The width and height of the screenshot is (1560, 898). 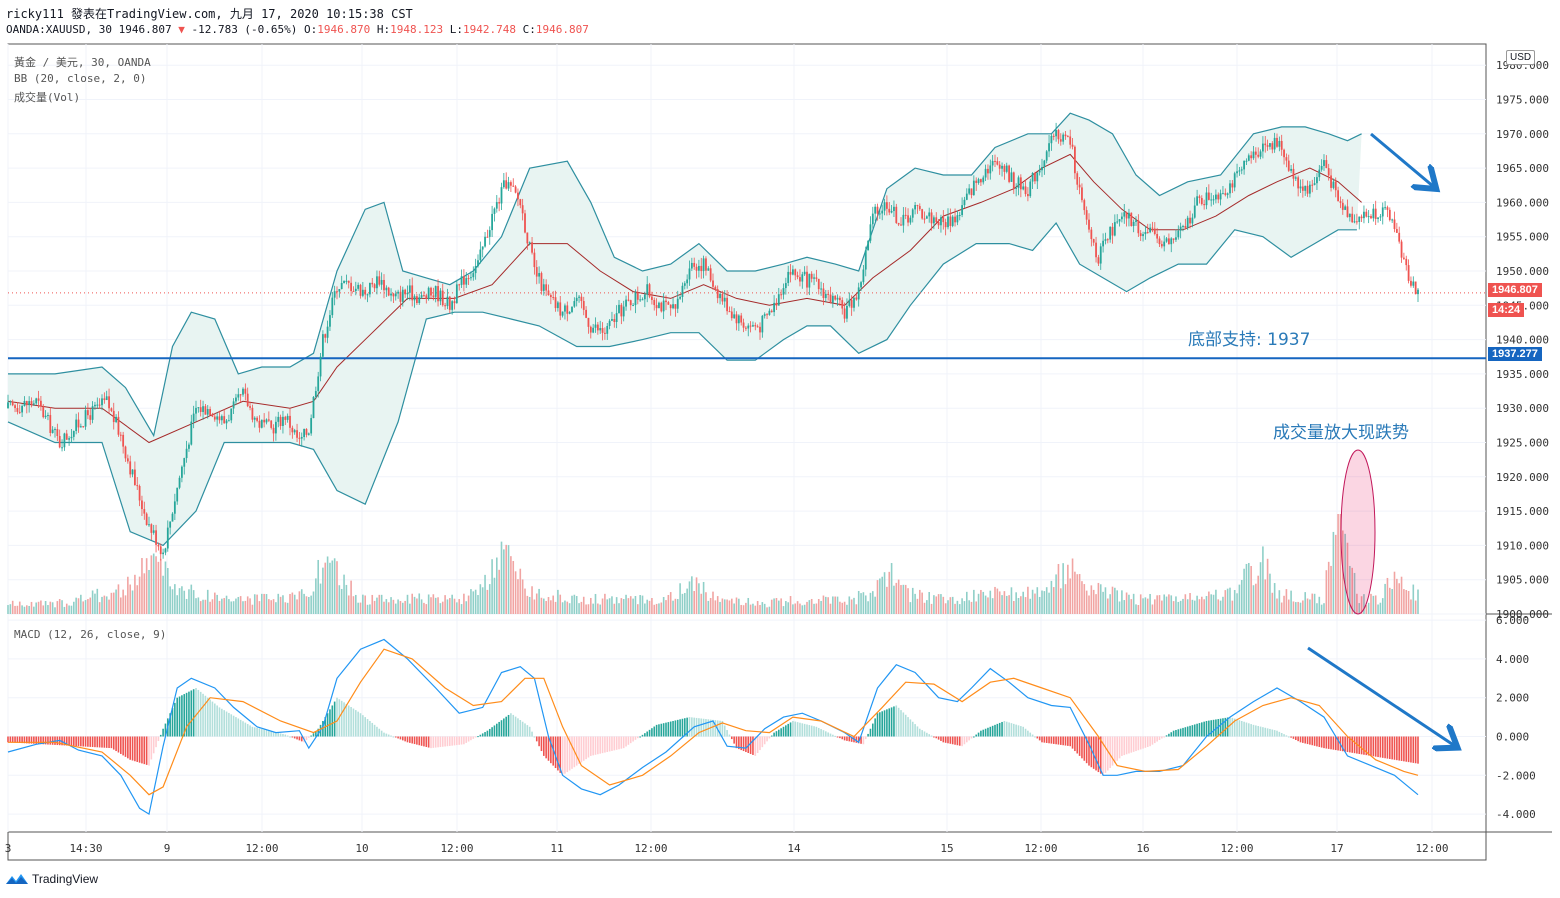 I want to click on bb-indicator-label: BB (20, close, 2, 0), so click(x=80, y=78).